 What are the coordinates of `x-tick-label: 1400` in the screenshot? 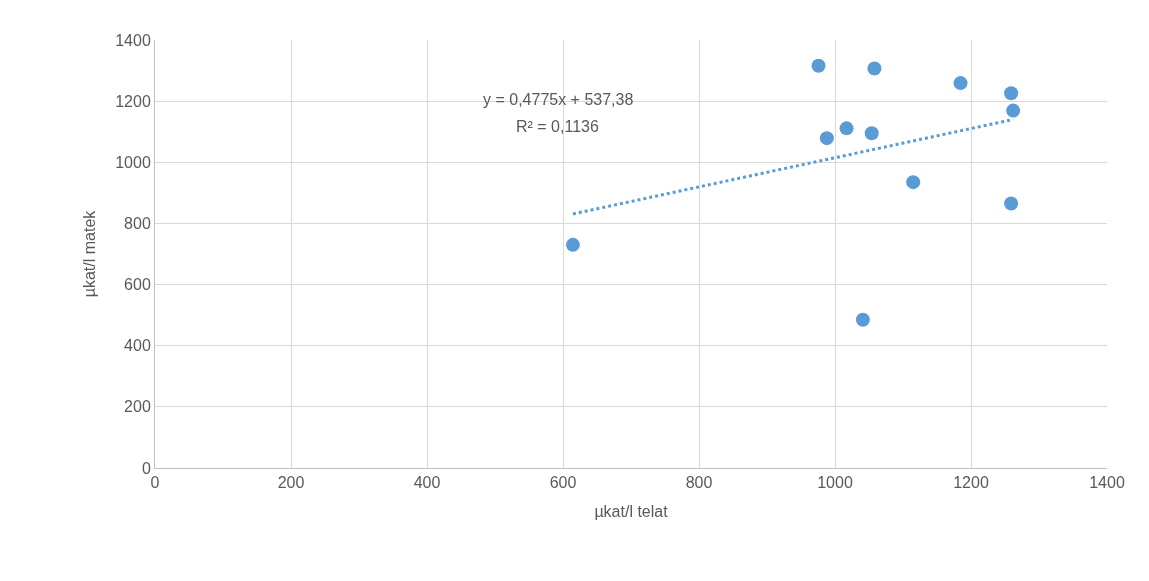 It's located at (1107, 483).